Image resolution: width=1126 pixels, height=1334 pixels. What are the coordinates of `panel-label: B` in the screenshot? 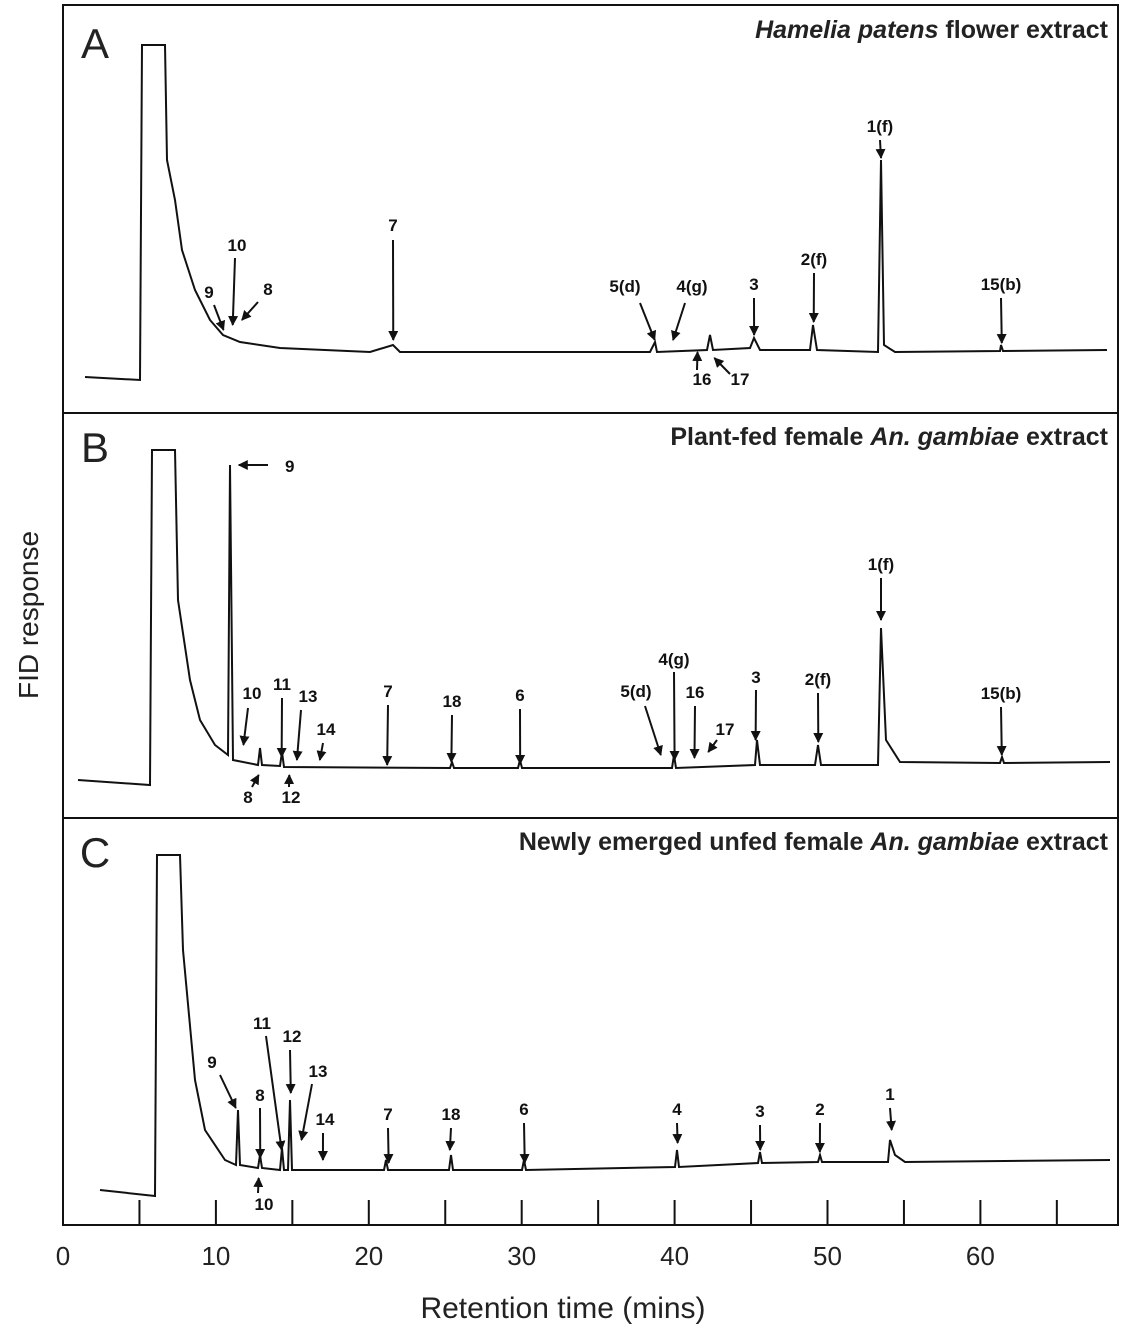 It's located at (95, 447).